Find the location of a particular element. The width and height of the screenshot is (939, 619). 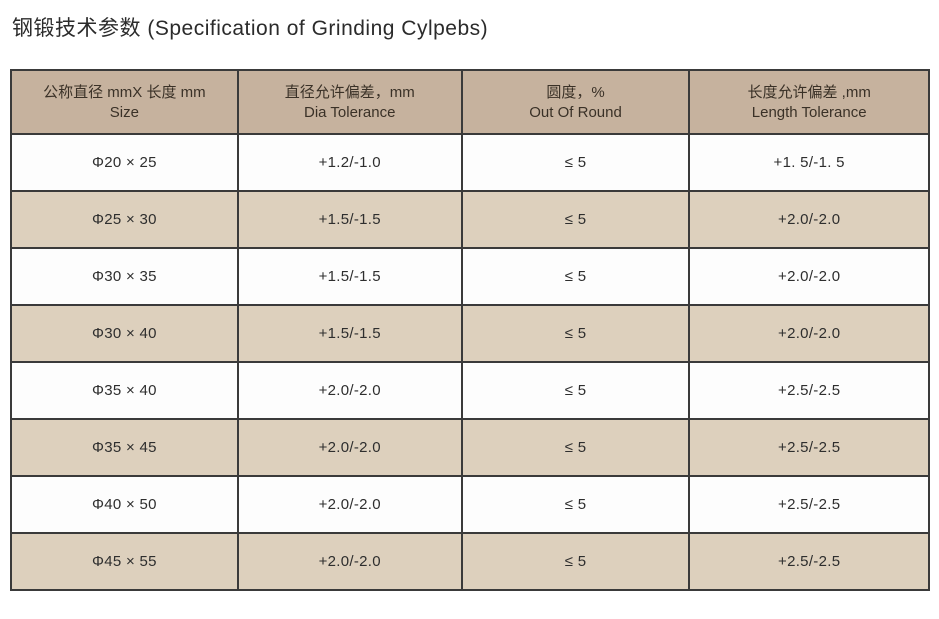

table-row: Φ30 × 35 +1.5/-1.5 ≤ 5 +2.0/-2.0 is located at coordinates (470, 276).